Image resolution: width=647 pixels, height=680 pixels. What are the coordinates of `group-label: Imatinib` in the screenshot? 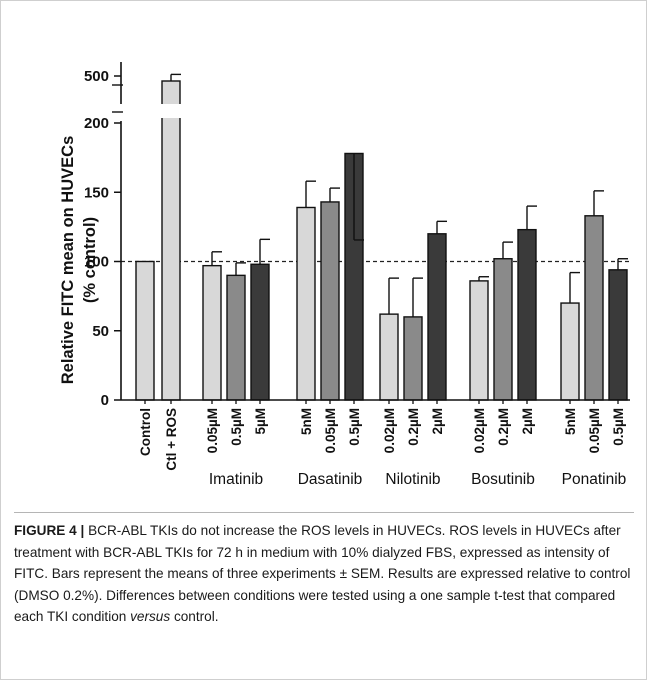 It's located at (236, 479).